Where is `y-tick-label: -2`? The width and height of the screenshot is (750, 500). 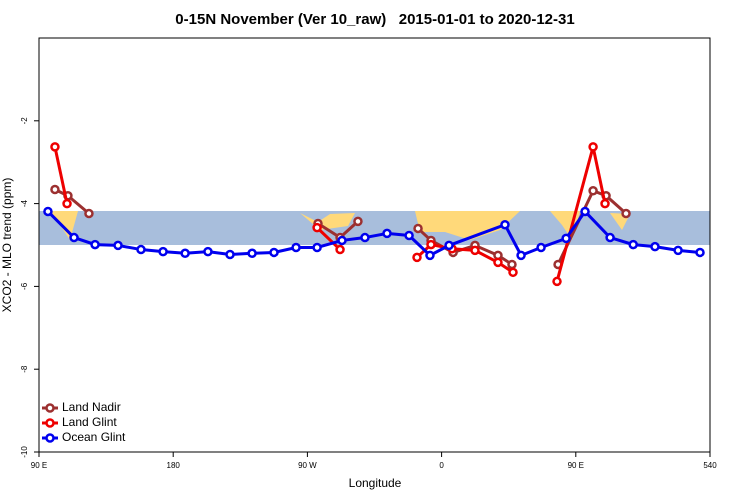 y-tick-label: -2 is located at coordinates (24, 121).